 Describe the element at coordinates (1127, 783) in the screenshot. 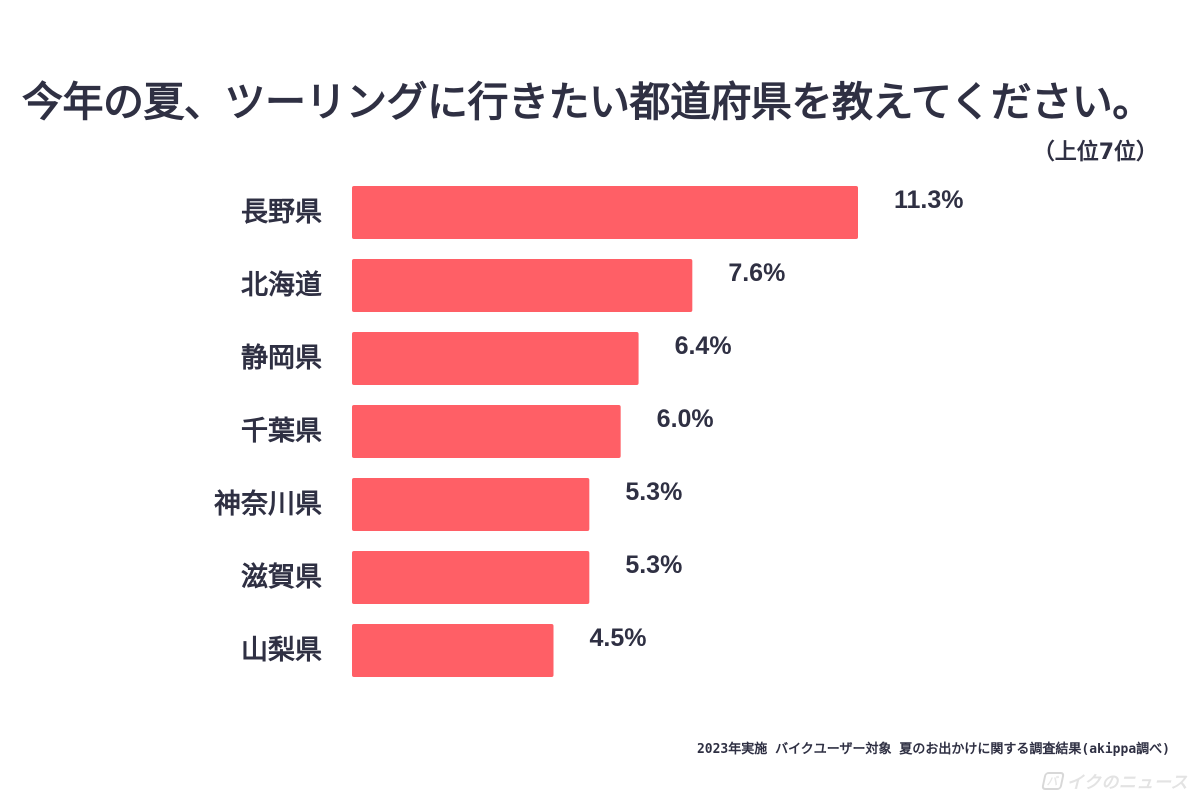

I see `logo-text: イクのニュース` at that location.